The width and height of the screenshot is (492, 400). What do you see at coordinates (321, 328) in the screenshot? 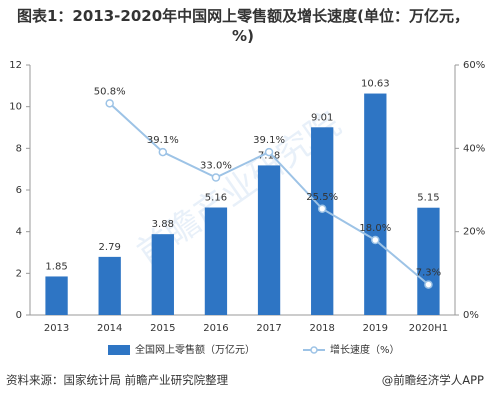
I see `x-tick-label: 2018` at bounding box center [321, 328].